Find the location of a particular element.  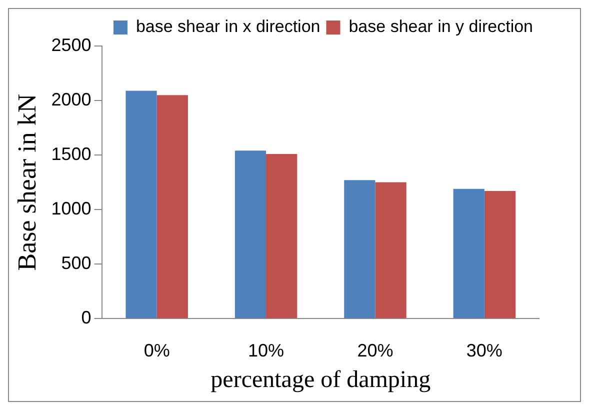

x-tick-label: 30% is located at coordinates (484, 350).